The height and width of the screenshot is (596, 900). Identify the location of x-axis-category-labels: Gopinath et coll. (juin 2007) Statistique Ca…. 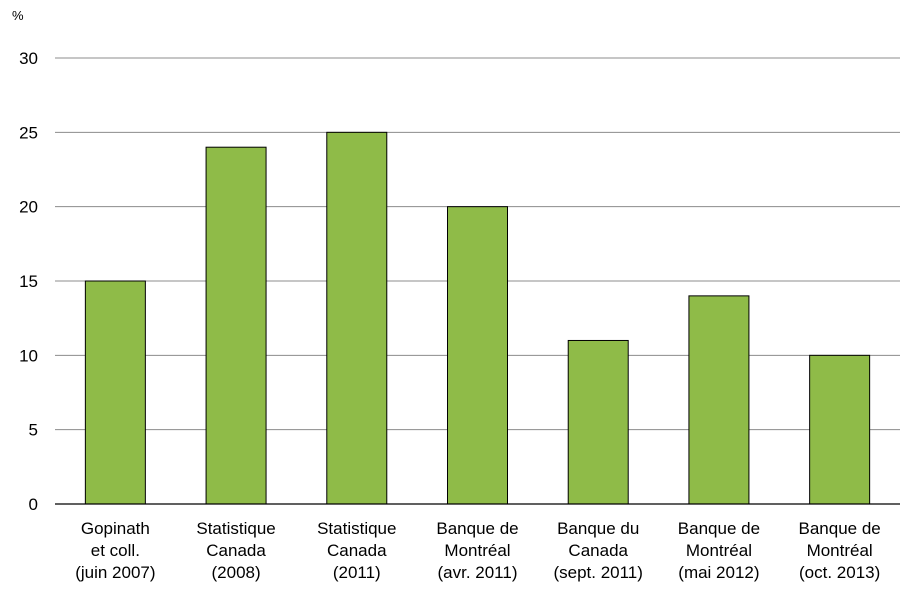
(478, 550).